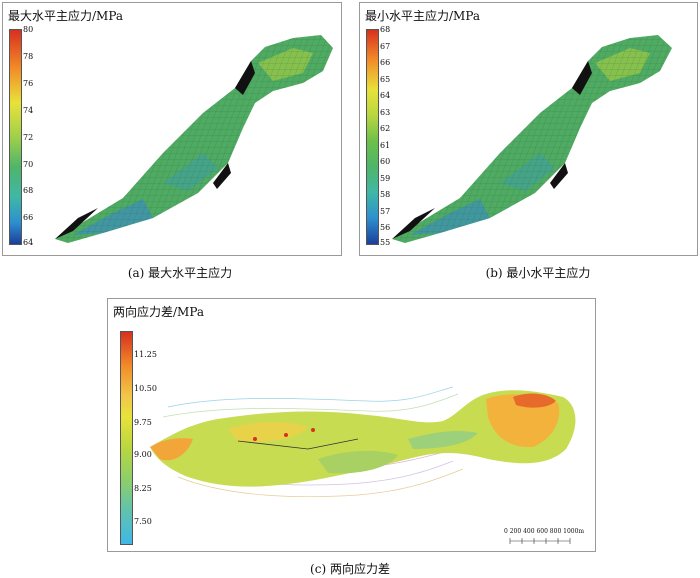  Describe the element at coordinates (28, 56) in the screenshot. I see `panel-a-tick: 78` at that location.